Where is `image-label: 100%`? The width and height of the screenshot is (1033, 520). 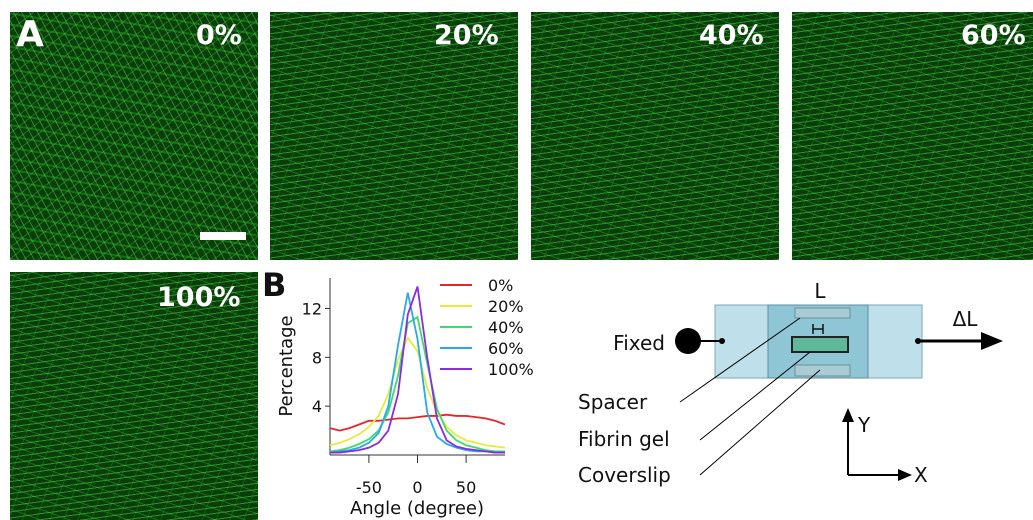
image-label: 100% is located at coordinates (199, 297).